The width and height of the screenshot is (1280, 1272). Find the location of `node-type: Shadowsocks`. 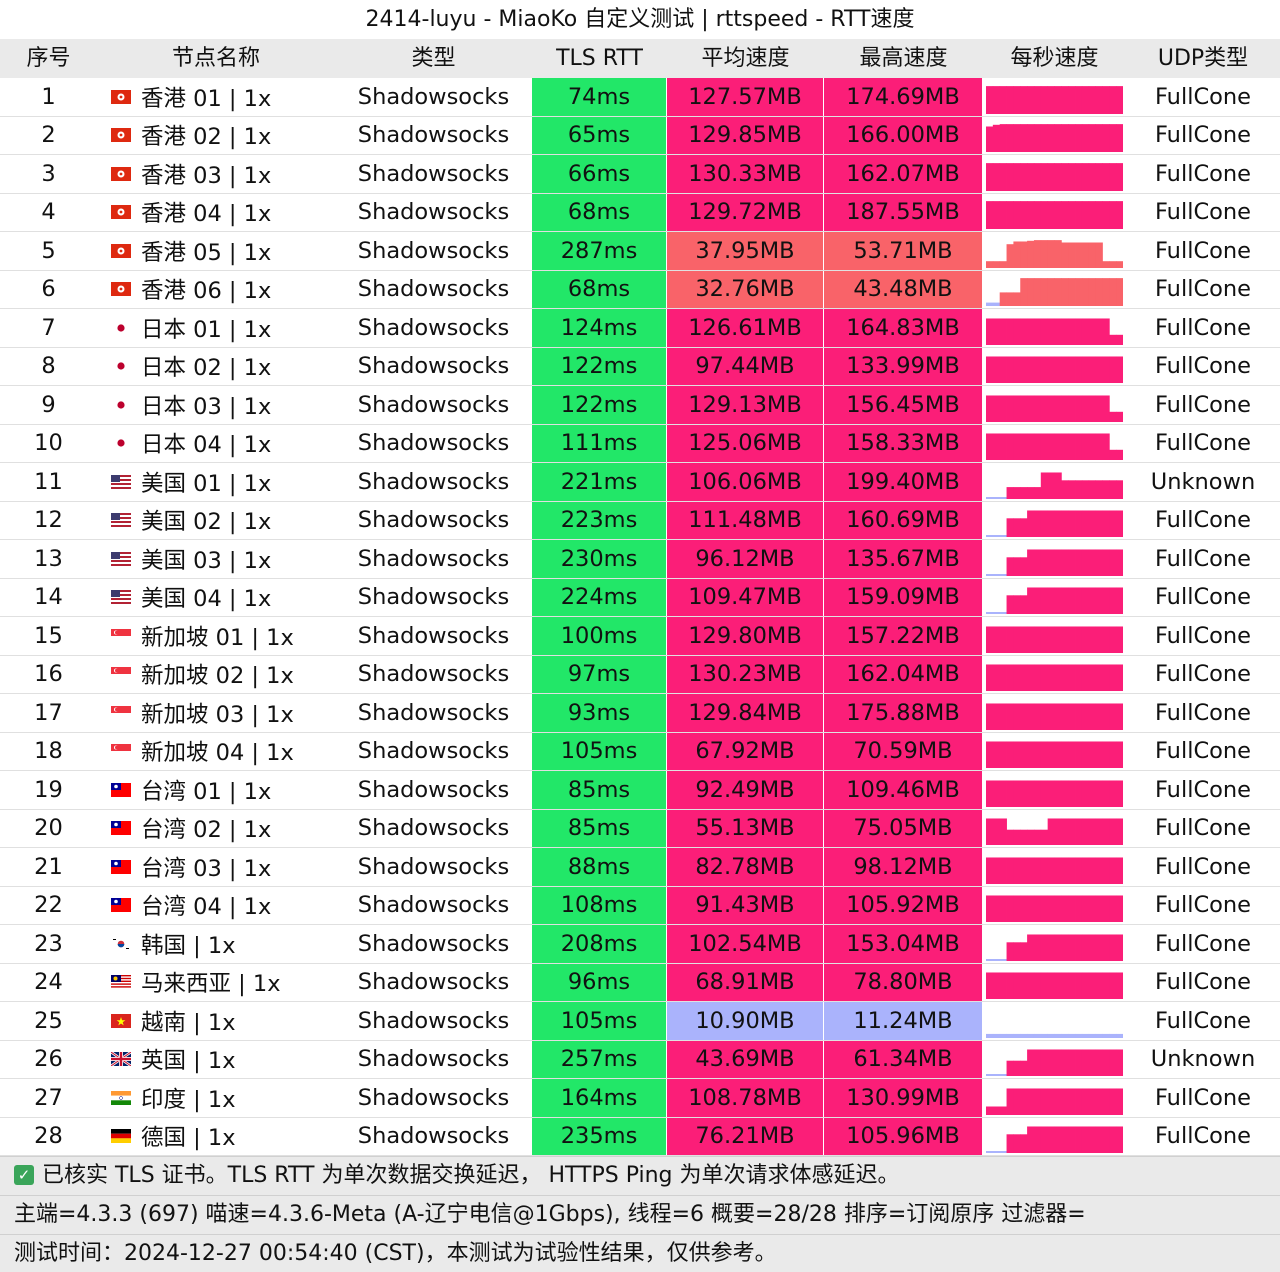

node-type: Shadowsocks is located at coordinates (433, 366).